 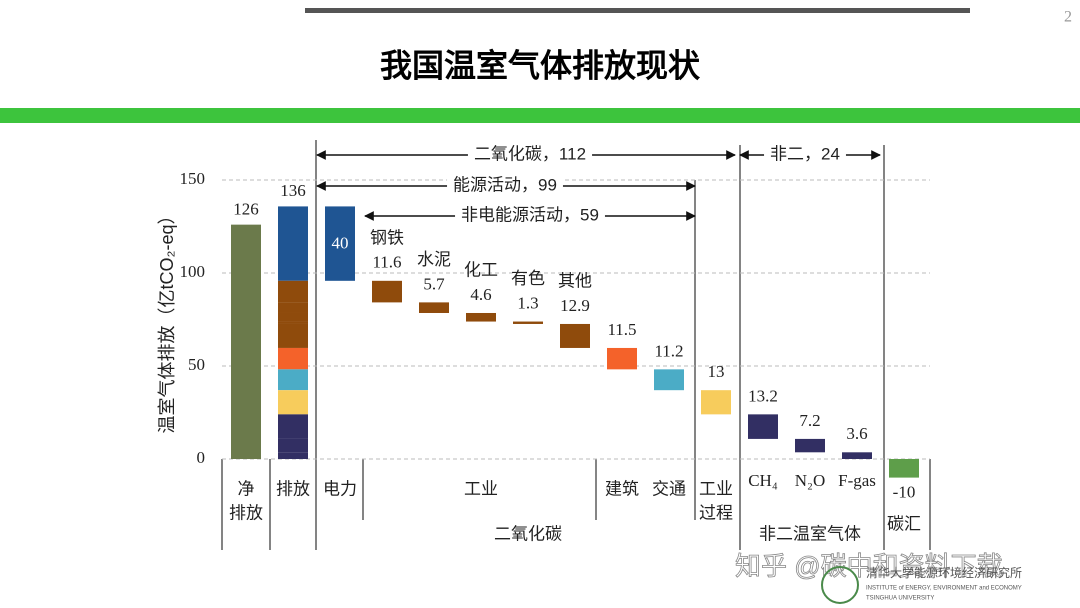 What do you see at coordinates (810, 480) in the screenshot?
I see `category-label: N₂O` at bounding box center [810, 480].